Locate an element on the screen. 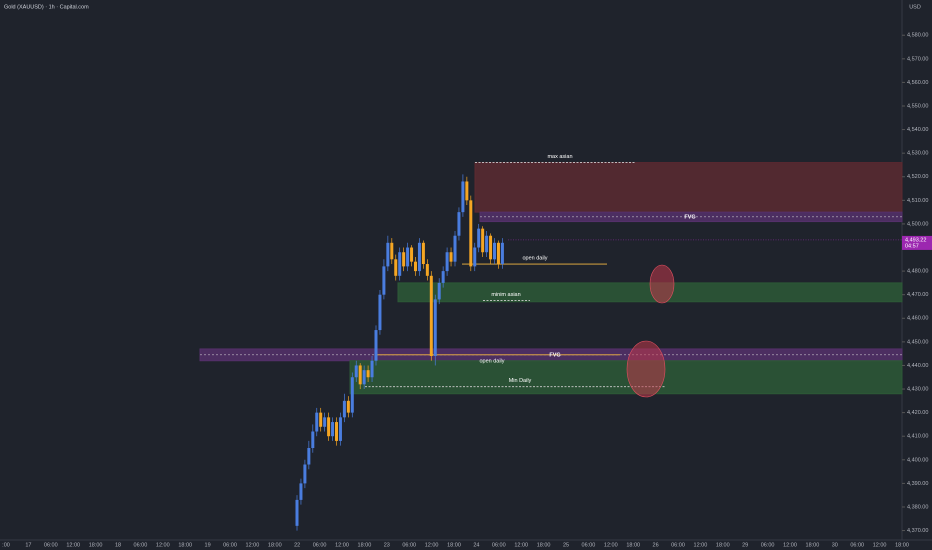 The image size is (932, 550). y-tick-label: 4,550.00 is located at coordinates (917, 106).